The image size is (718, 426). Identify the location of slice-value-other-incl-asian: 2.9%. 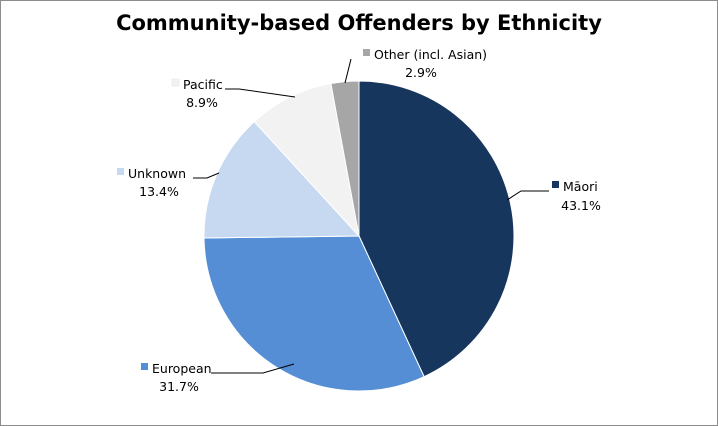
(421, 72).